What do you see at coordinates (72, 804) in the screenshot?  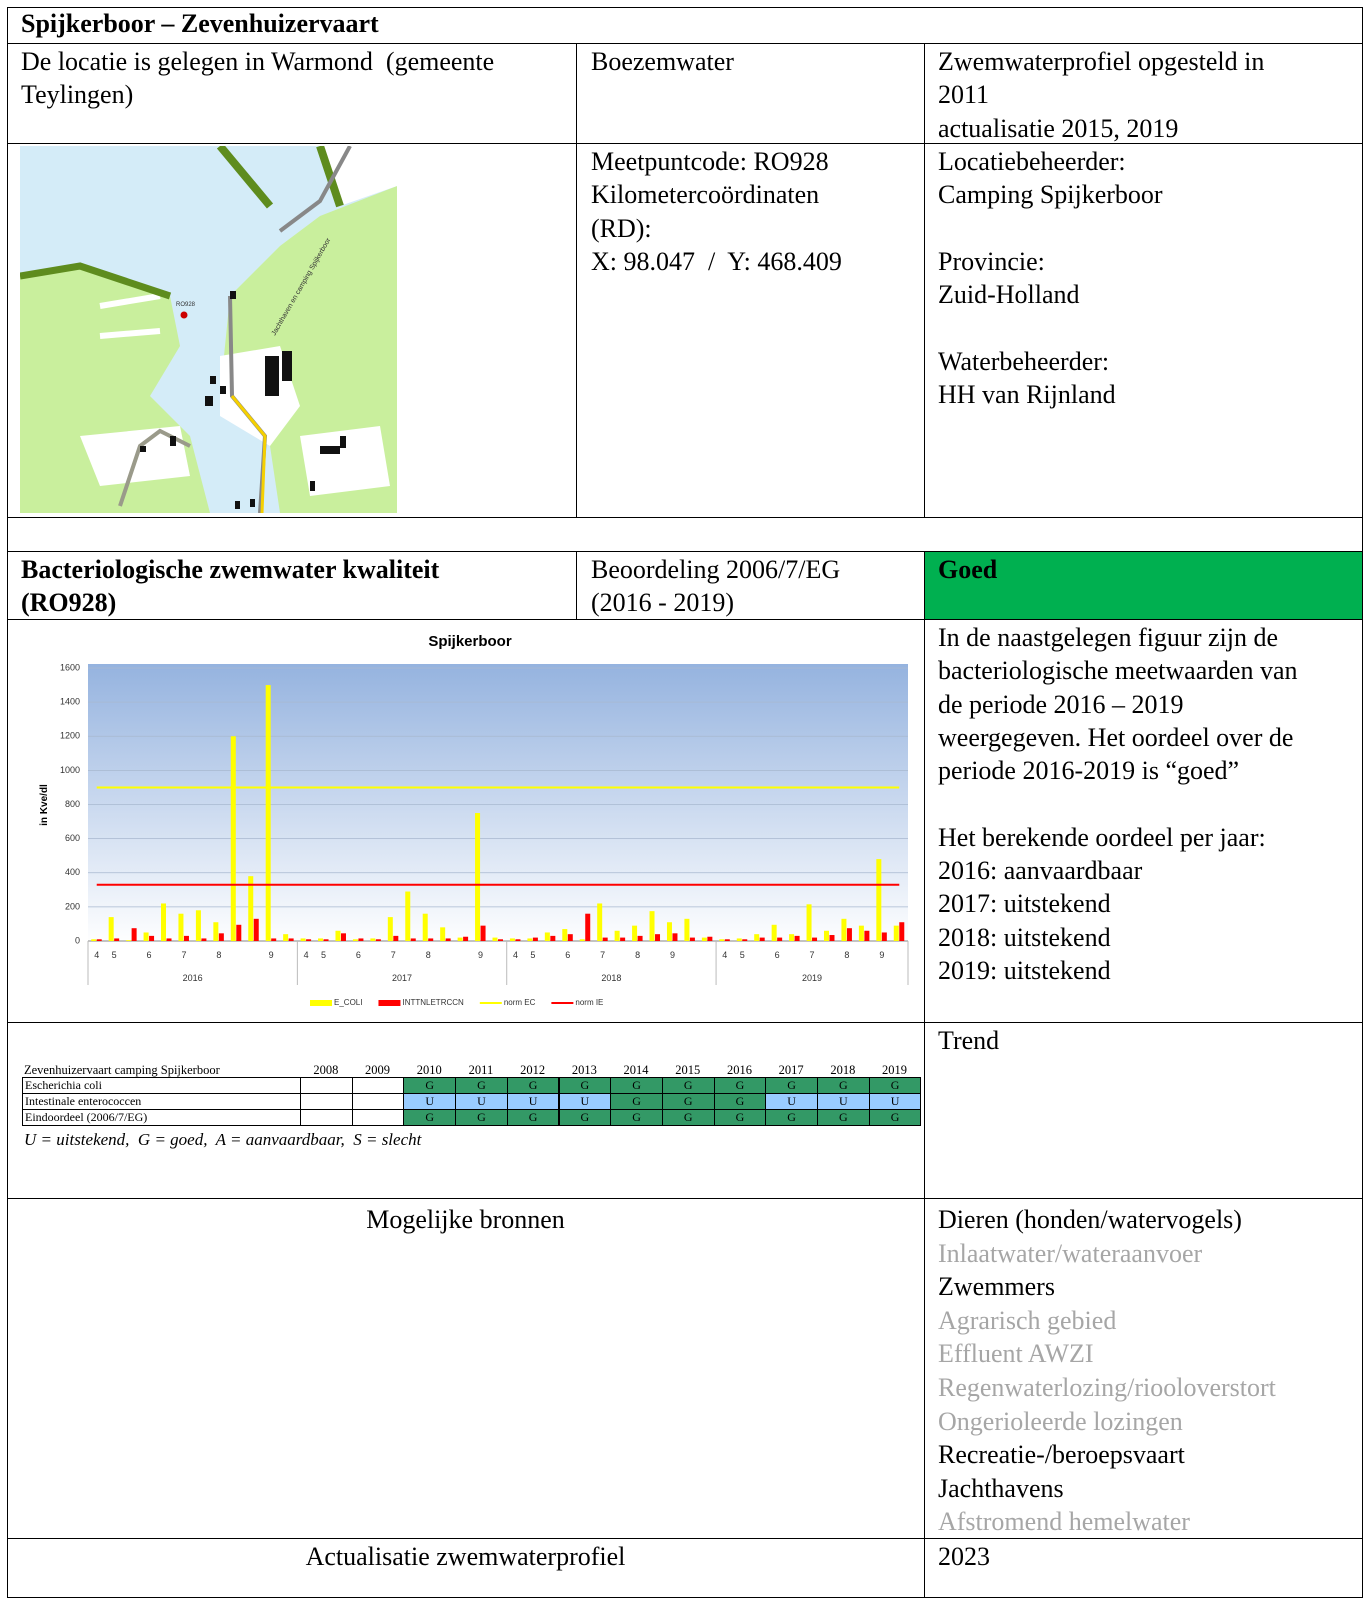 I see `y-tick-label: 800` at bounding box center [72, 804].